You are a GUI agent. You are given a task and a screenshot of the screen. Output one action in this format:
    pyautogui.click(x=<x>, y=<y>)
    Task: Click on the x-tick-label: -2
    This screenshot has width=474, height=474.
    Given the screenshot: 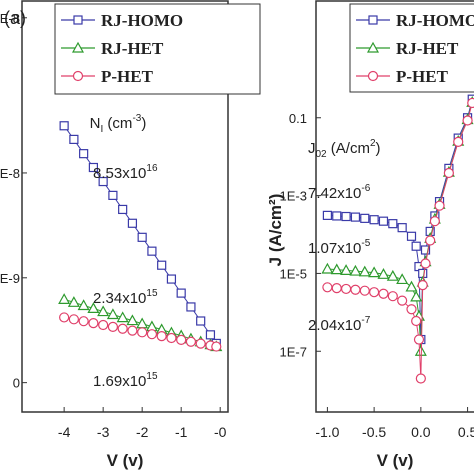 What is the action you would take?
    pyautogui.click(x=142, y=432)
    